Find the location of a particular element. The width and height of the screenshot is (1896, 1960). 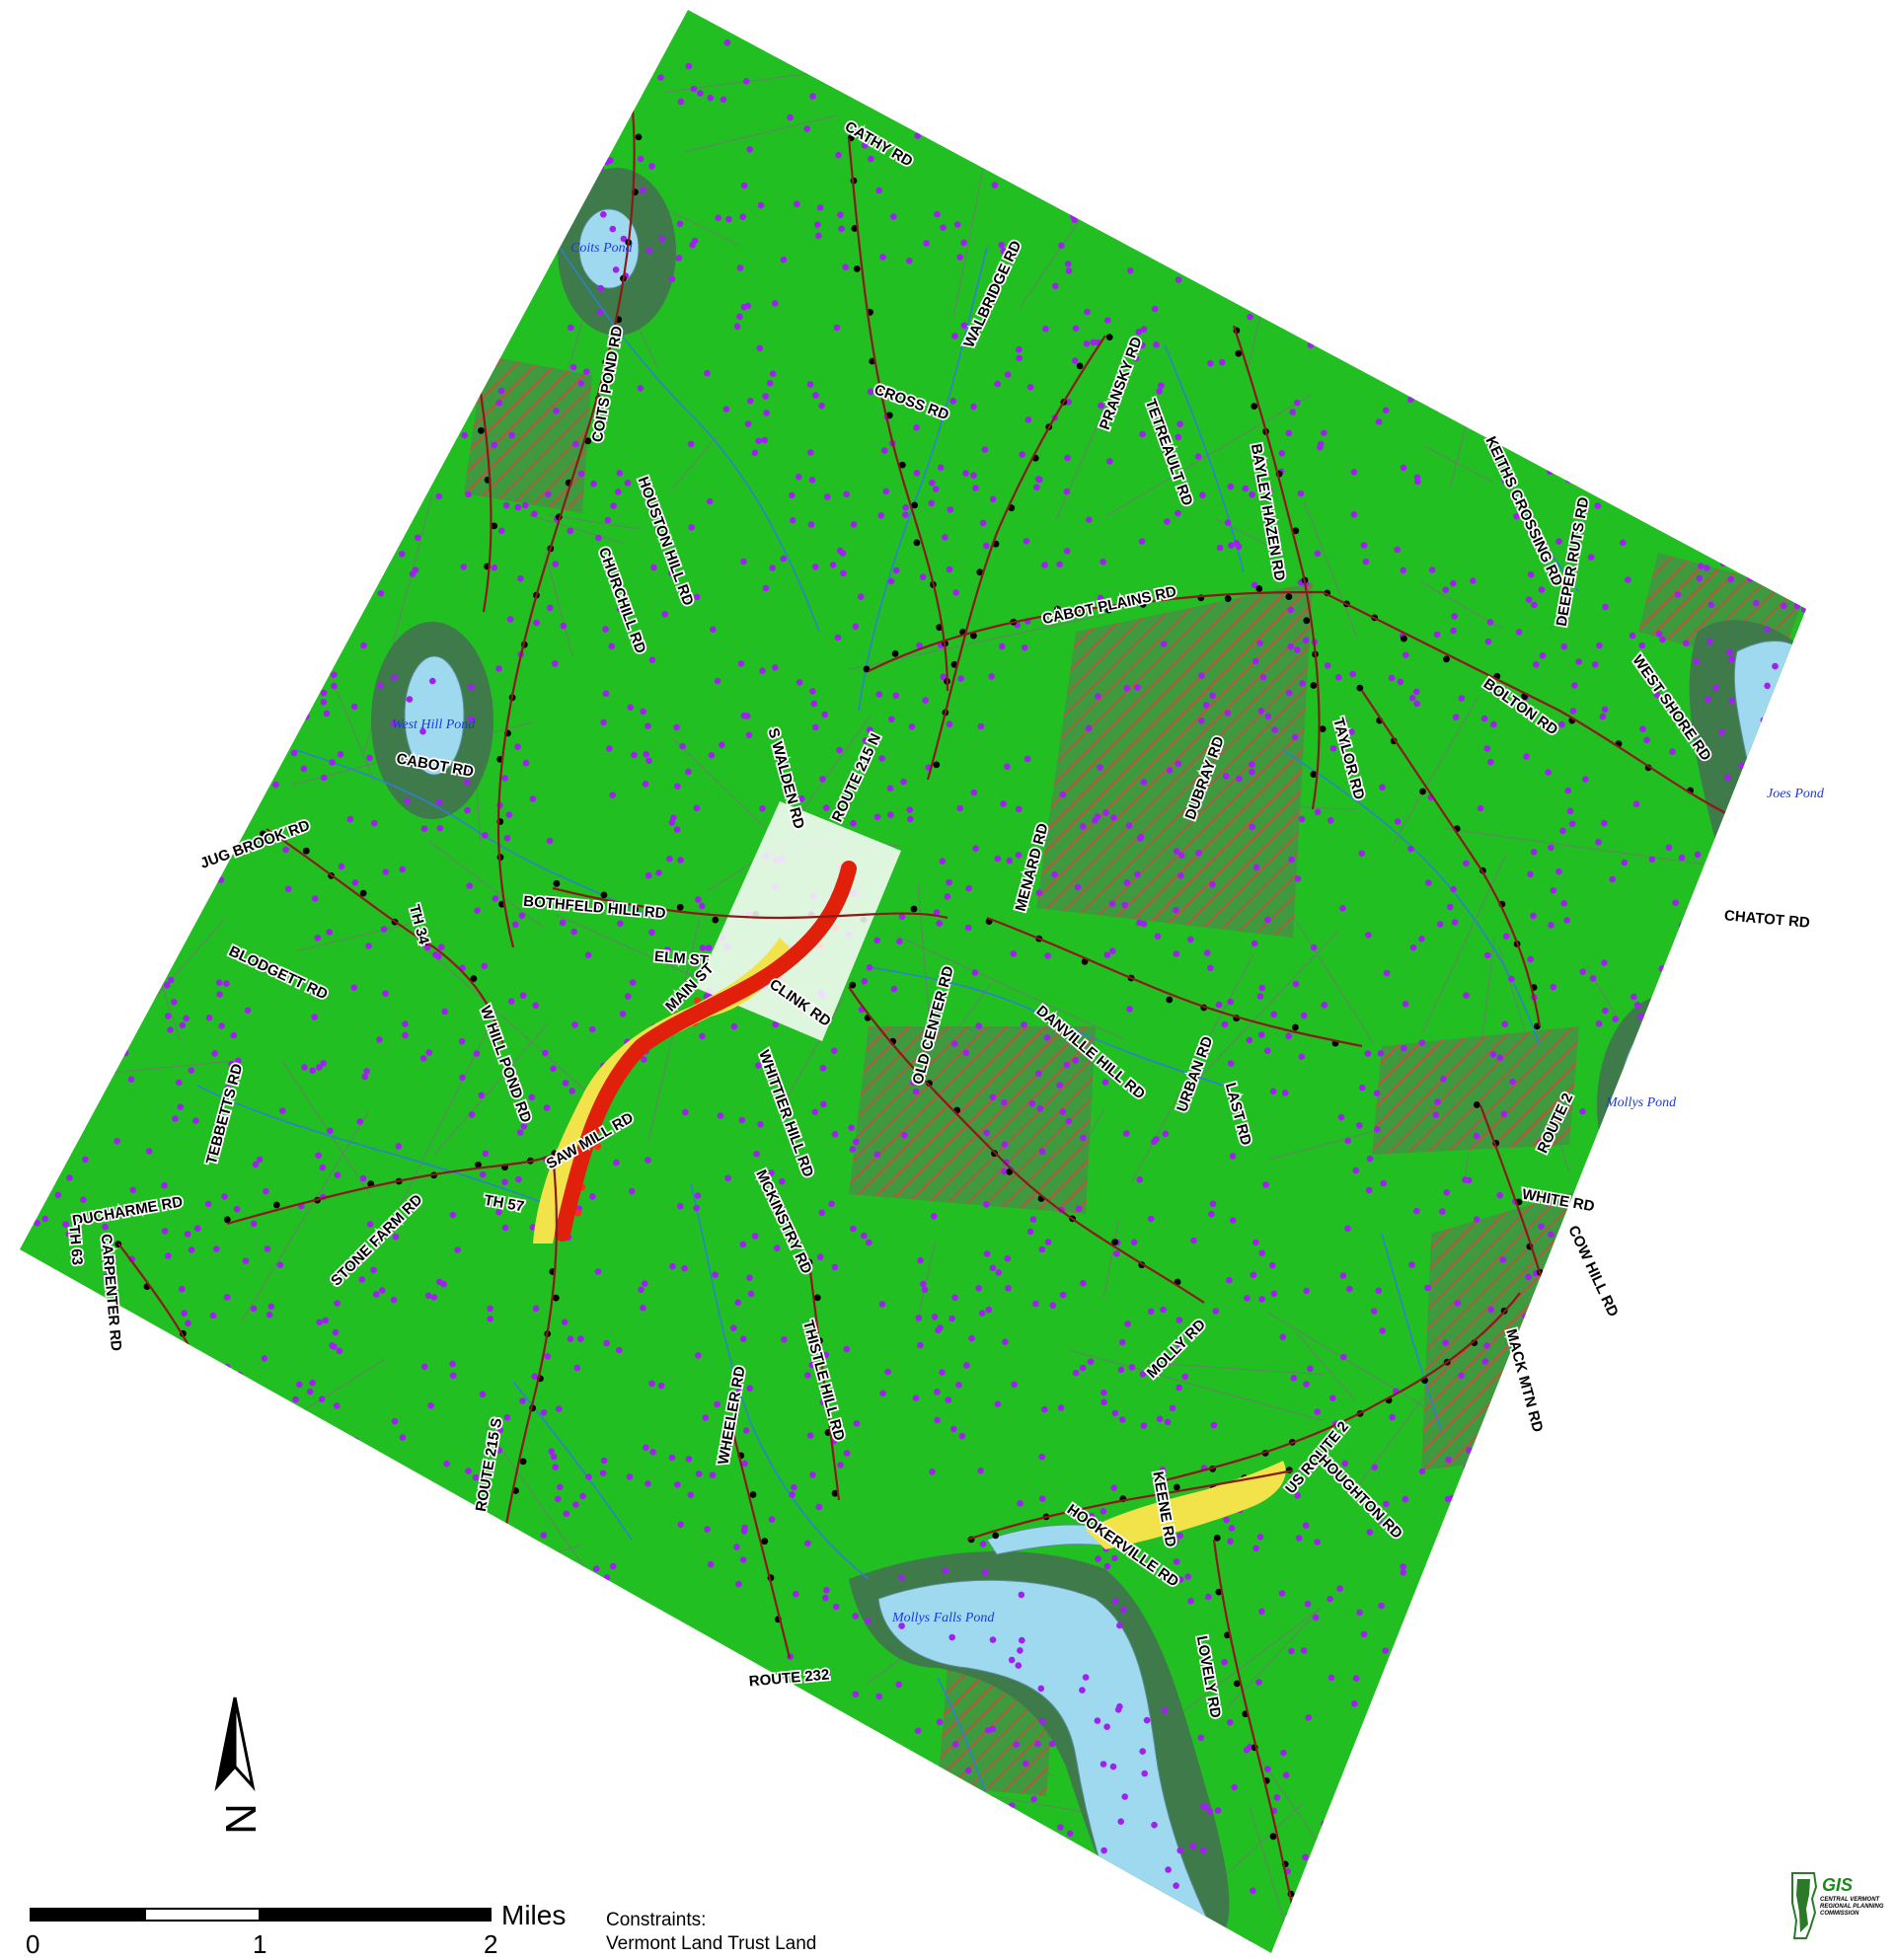

road-line is located at coordinates (1530, 705).